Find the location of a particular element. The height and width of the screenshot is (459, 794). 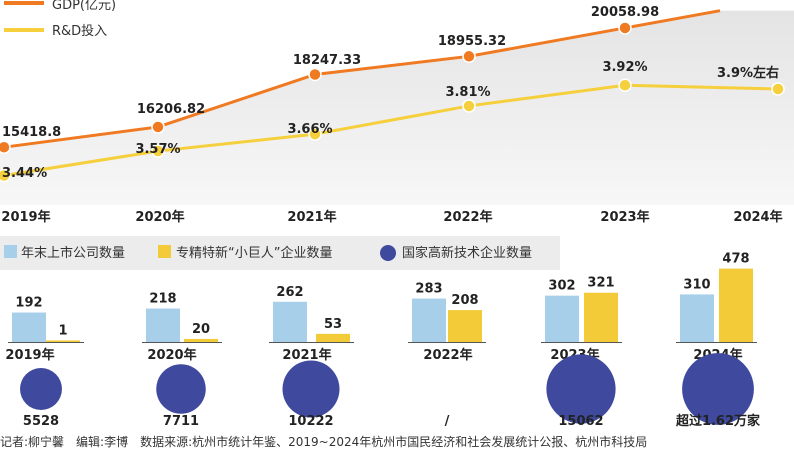

bar-listed-label: 283 is located at coordinates (428, 289).